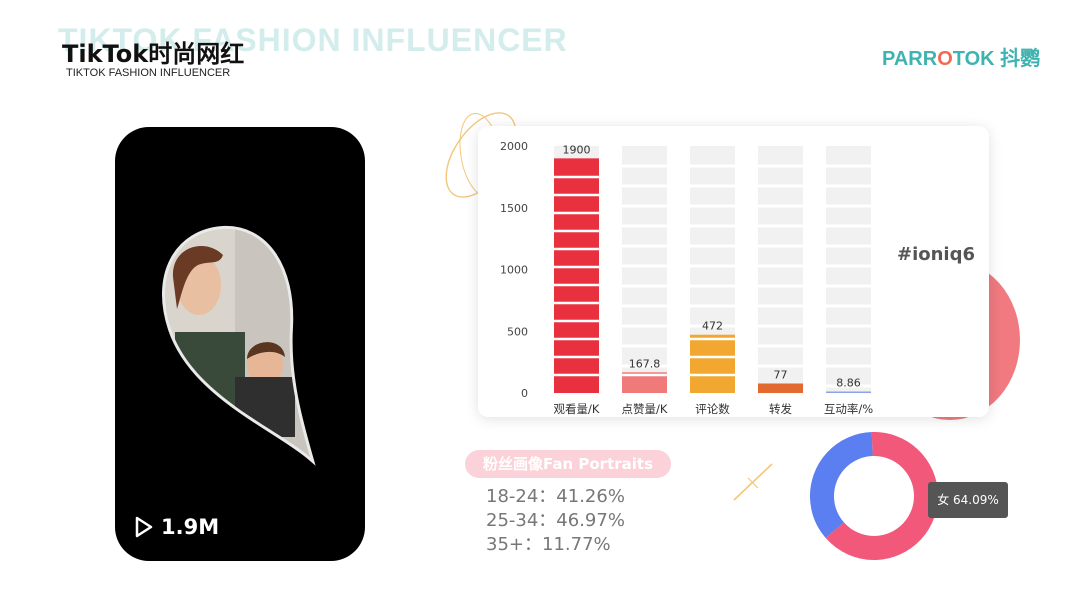 The width and height of the screenshot is (1080, 607). I want to click on page-title: TikTok时尚网红, so click(153, 54).